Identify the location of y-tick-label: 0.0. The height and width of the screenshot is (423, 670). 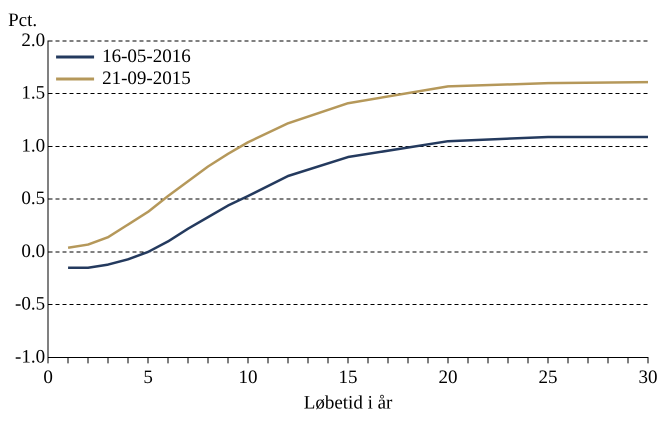
(33, 251).